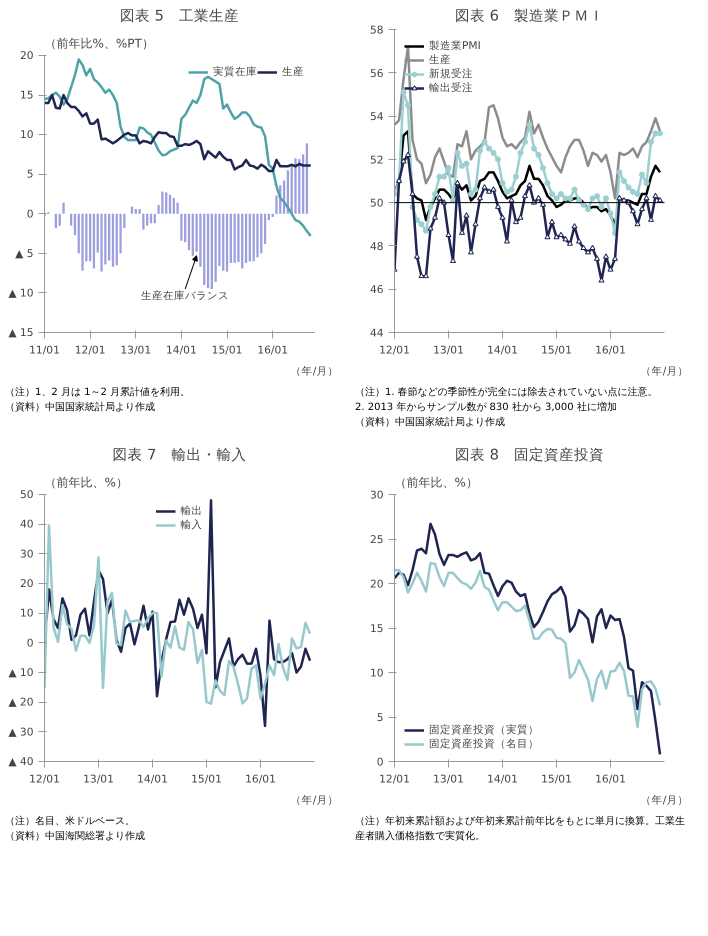 The image size is (708, 936). I want to click on y-tick-label: 56, so click(377, 73).